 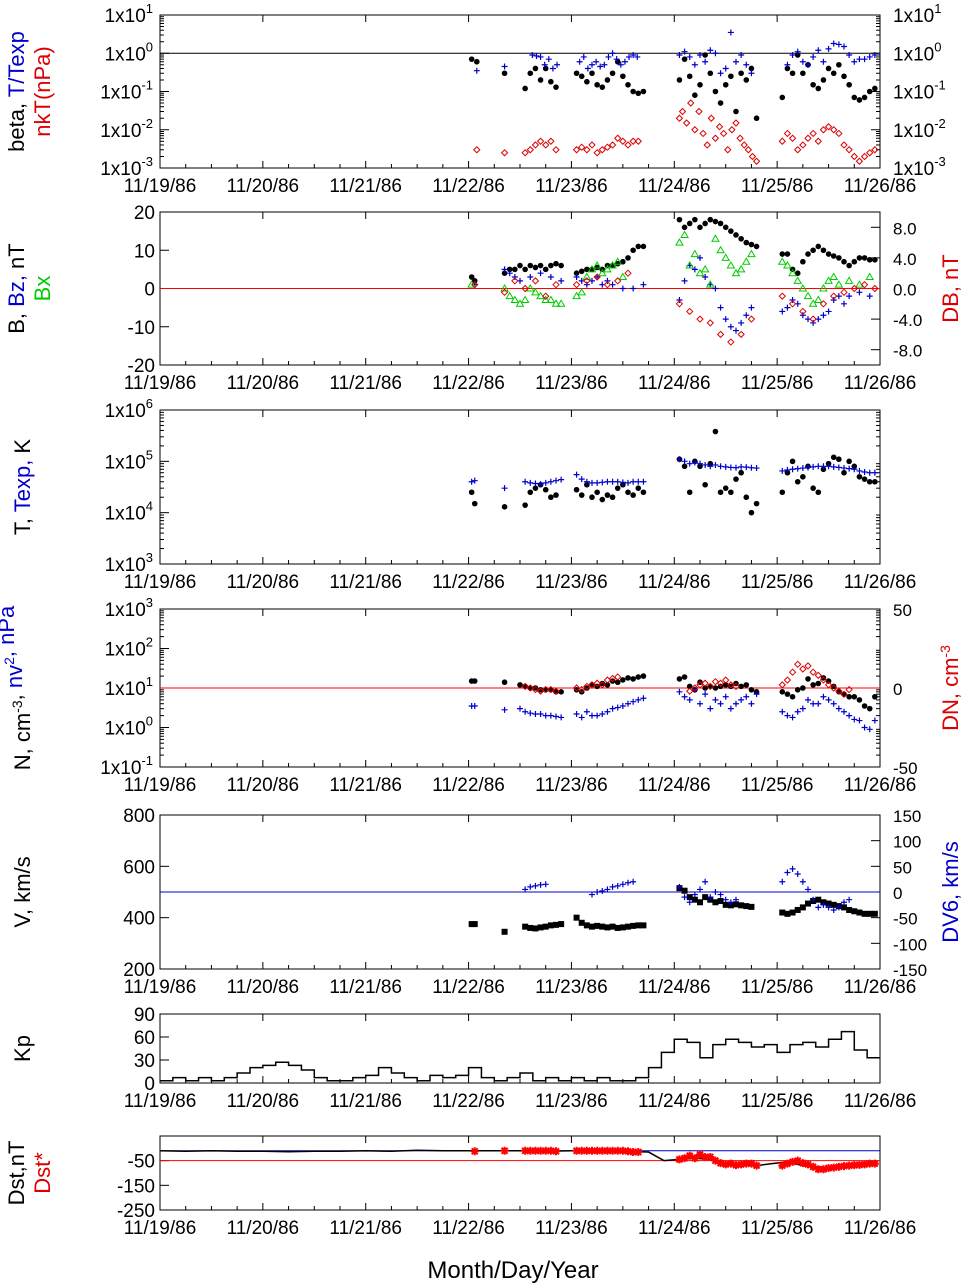 What do you see at coordinates (468, 785) in the screenshot?
I see `x-tick-label: 11/22/86` at bounding box center [468, 785].